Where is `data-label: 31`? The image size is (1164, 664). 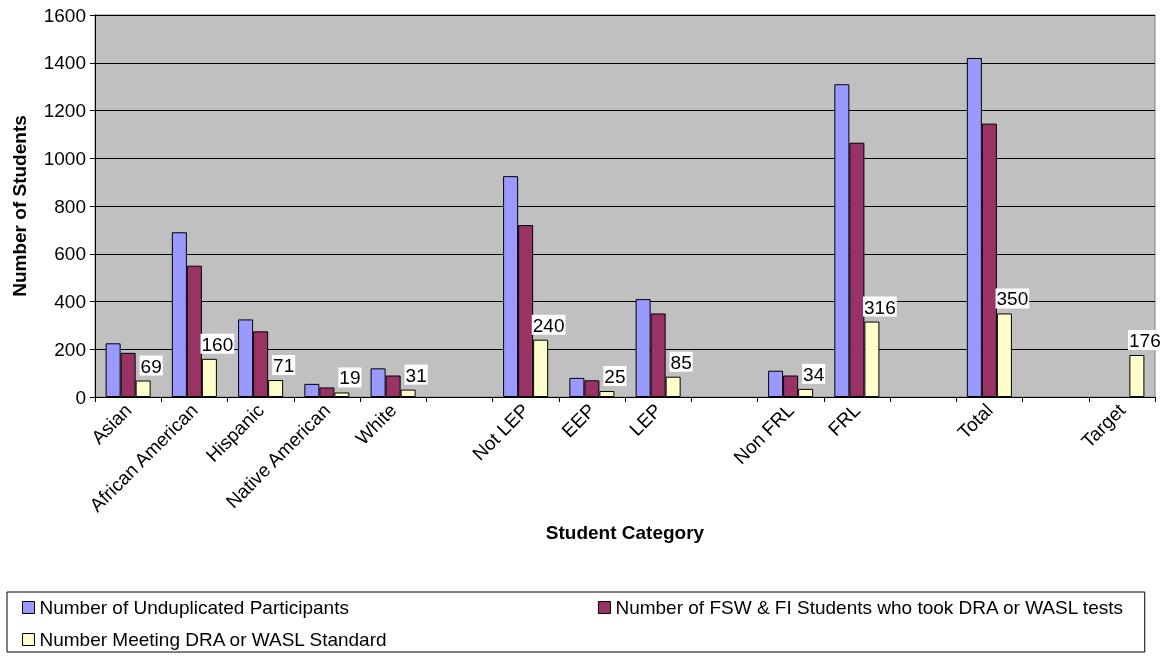 data-label: 31 is located at coordinates (416, 375).